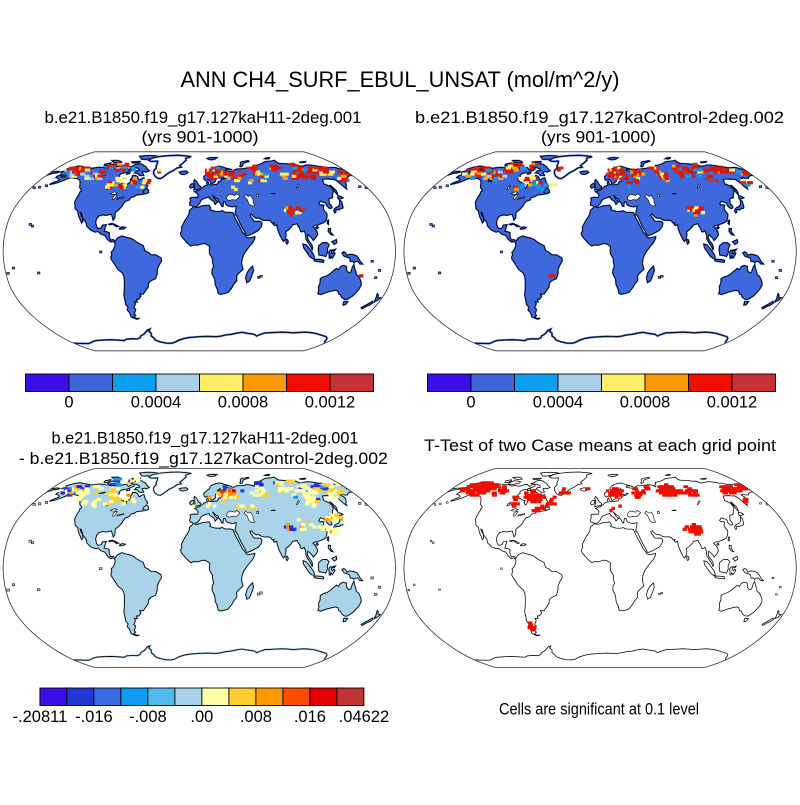 The height and width of the screenshot is (805, 800). Describe the element at coordinates (364, 717) in the screenshot. I see `svg-text: .04622` at that location.